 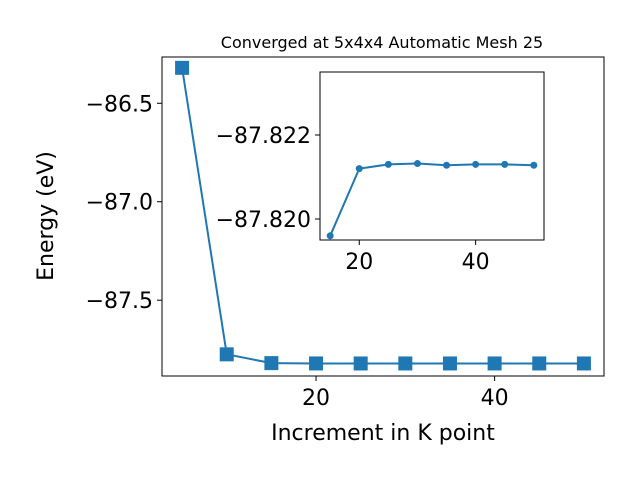 What do you see at coordinates (263, 220) in the screenshot?
I see `y-tick-label: −87.820` at bounding box center [263, 220].